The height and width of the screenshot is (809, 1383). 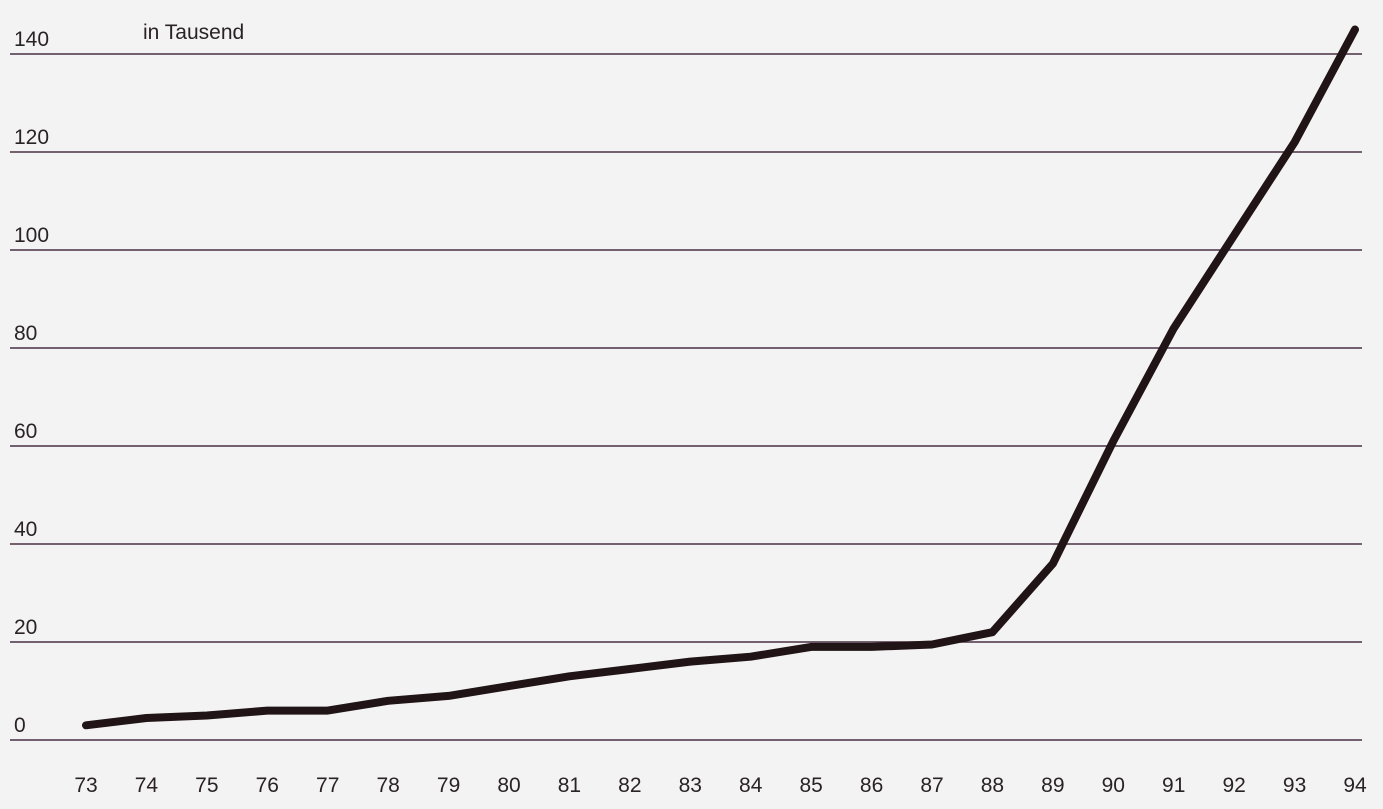 What do you see at coordinates (1052, 785) in the screenshot?
I see `x-tick-label: 89` at bounding box center [1052, 785].